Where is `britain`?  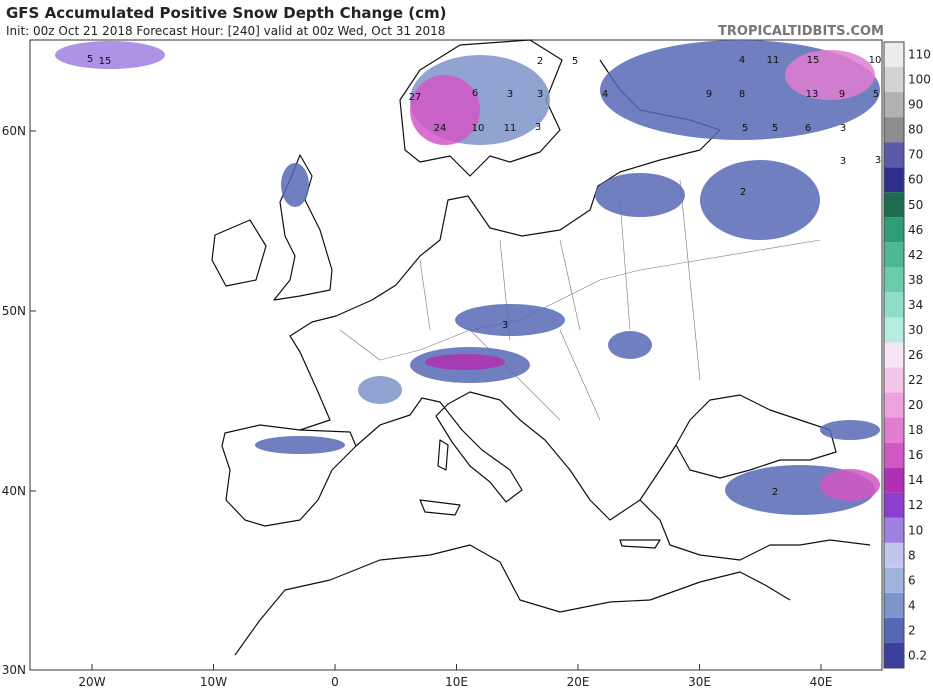
britain is located at coordinates (303, 227).